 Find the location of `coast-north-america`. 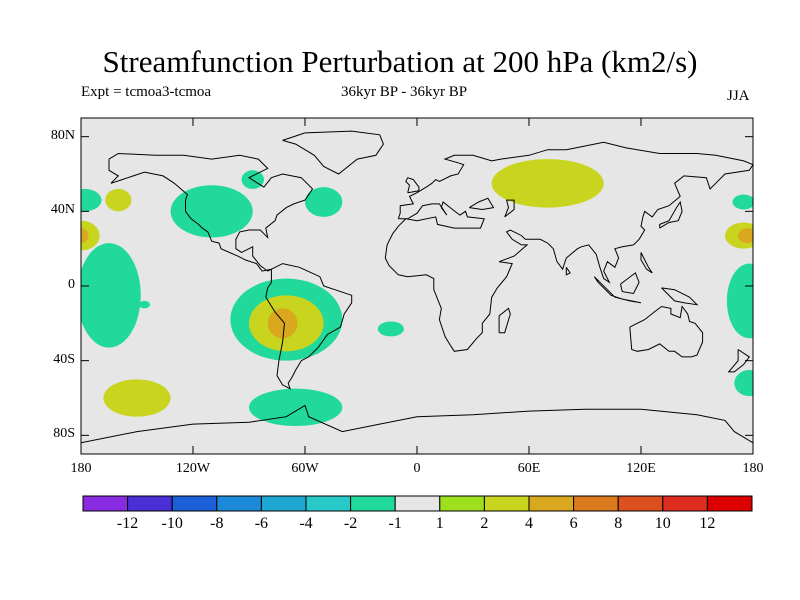

coast-north-america is located at coordinates (211, 212).